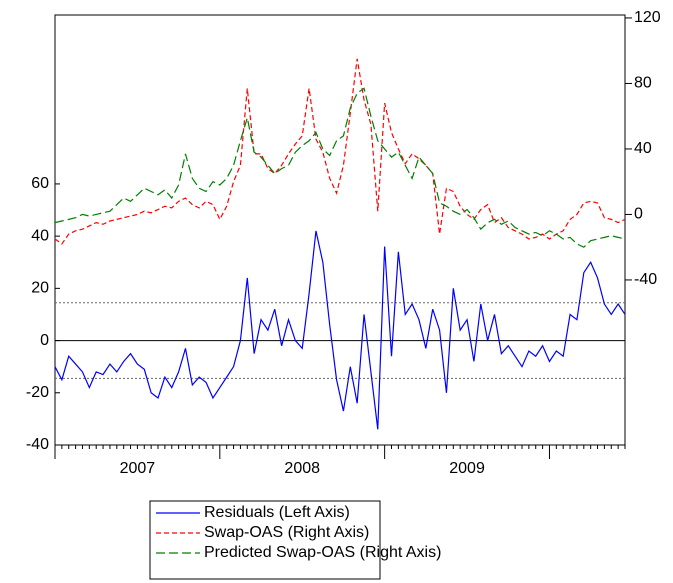  I want to click on y-tick-label: -40, so click(37, 444).